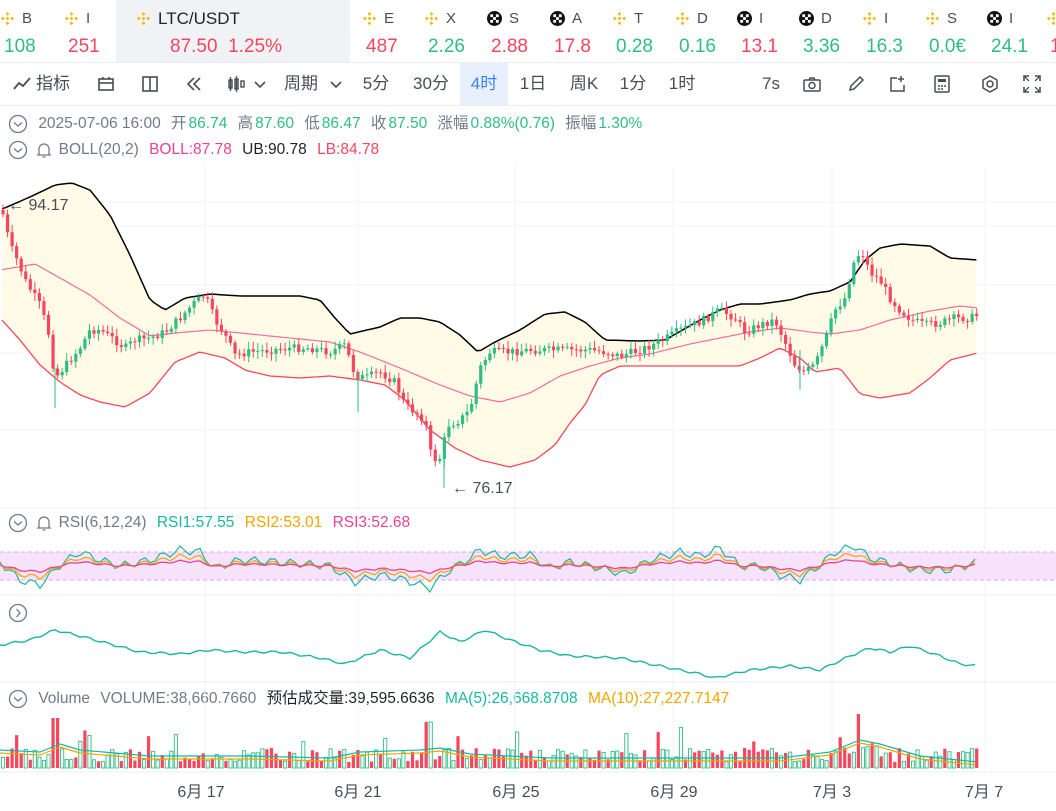 This screenshot has width=1056, height=811. Describe the element at coordinates (771, 83) in the screenshot. I see `refresh-interval: 7s` at that location.